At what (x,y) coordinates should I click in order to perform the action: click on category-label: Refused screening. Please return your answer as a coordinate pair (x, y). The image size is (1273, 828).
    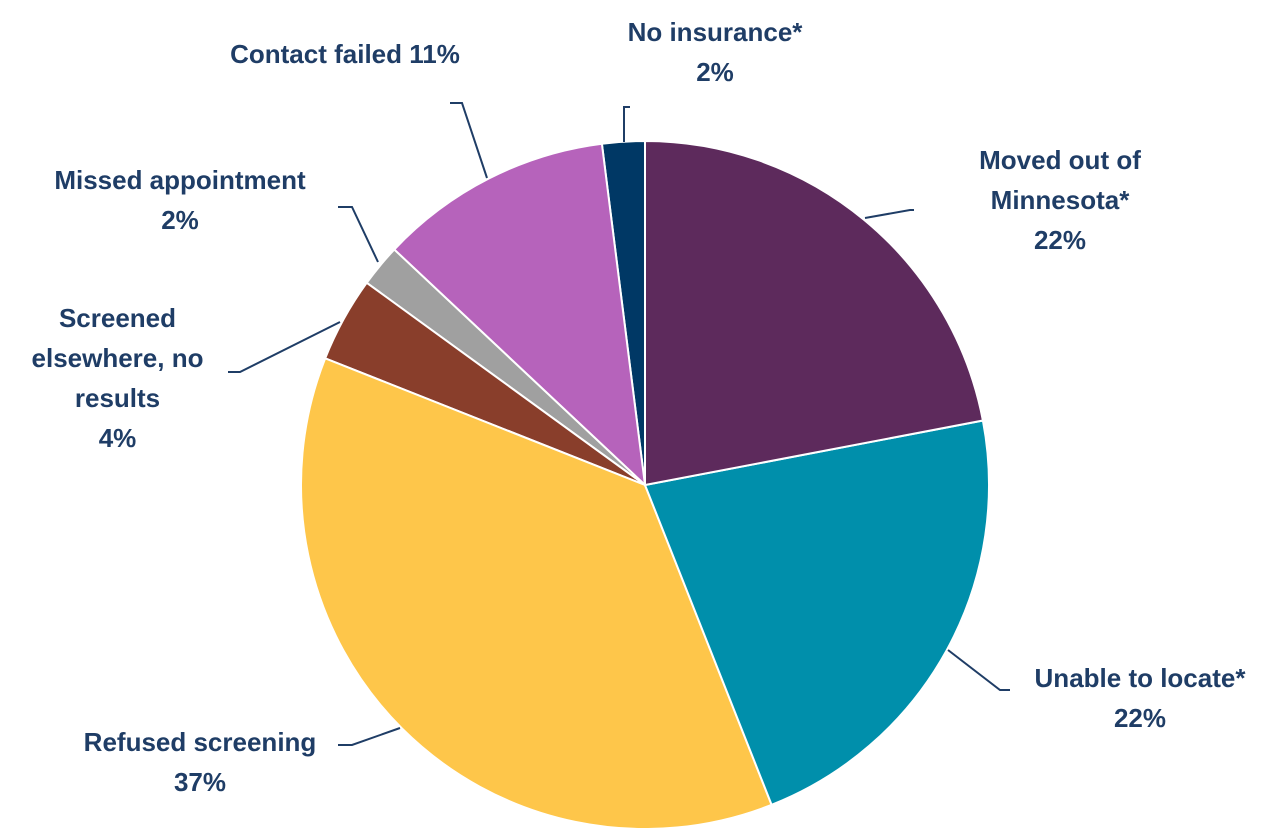
    Looking at the image, I should click on (200, 742).